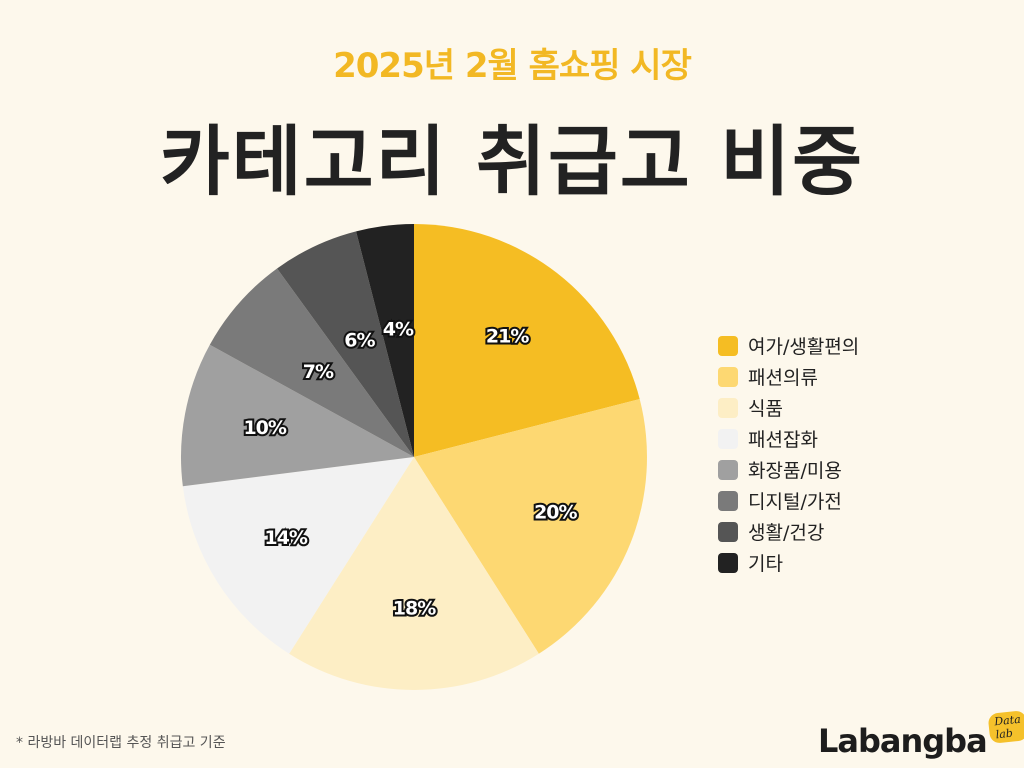 This screenshot has height=768, width=1024. What do you see at coordinates (398, 329) in the screenshot?
I see `slice-label-8: 4%` at bounding box center [398, 329].